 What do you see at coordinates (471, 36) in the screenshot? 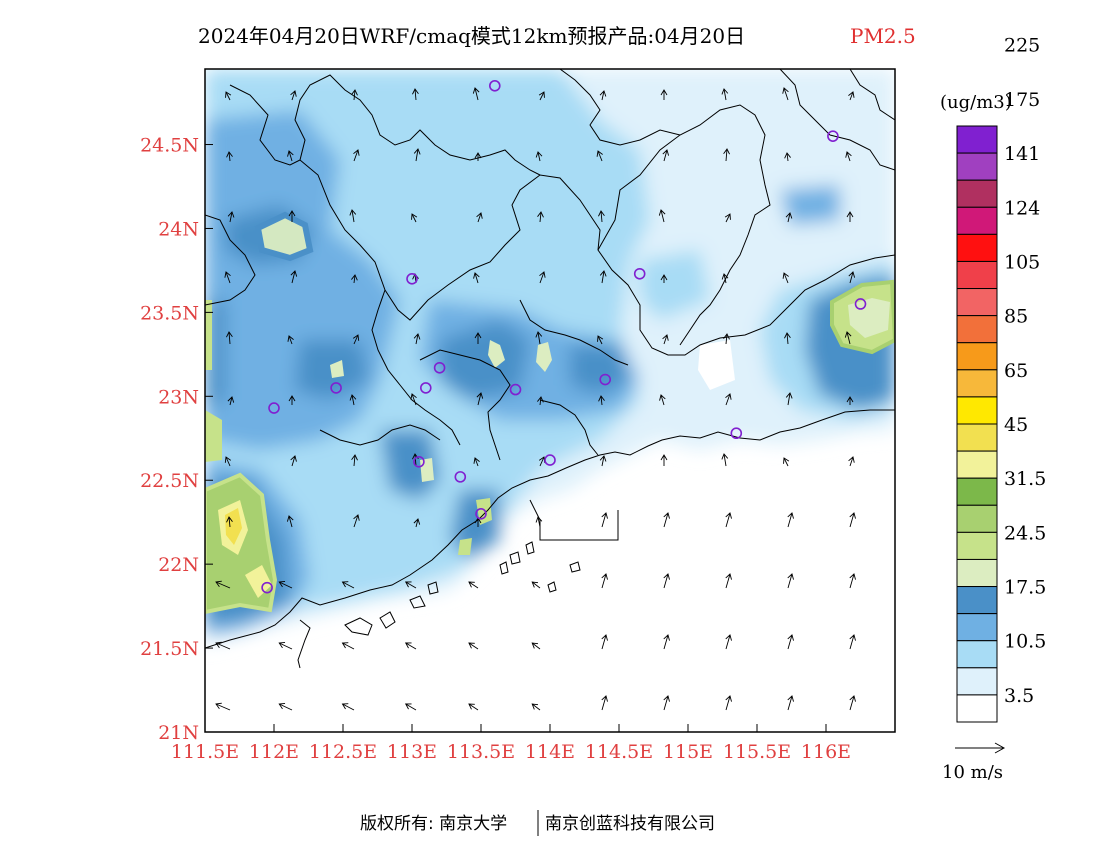
I see `title-main: 2024年04月20日WRF/cmaq模式12km预报产品:04月20日` at bounding box center [471, 36].